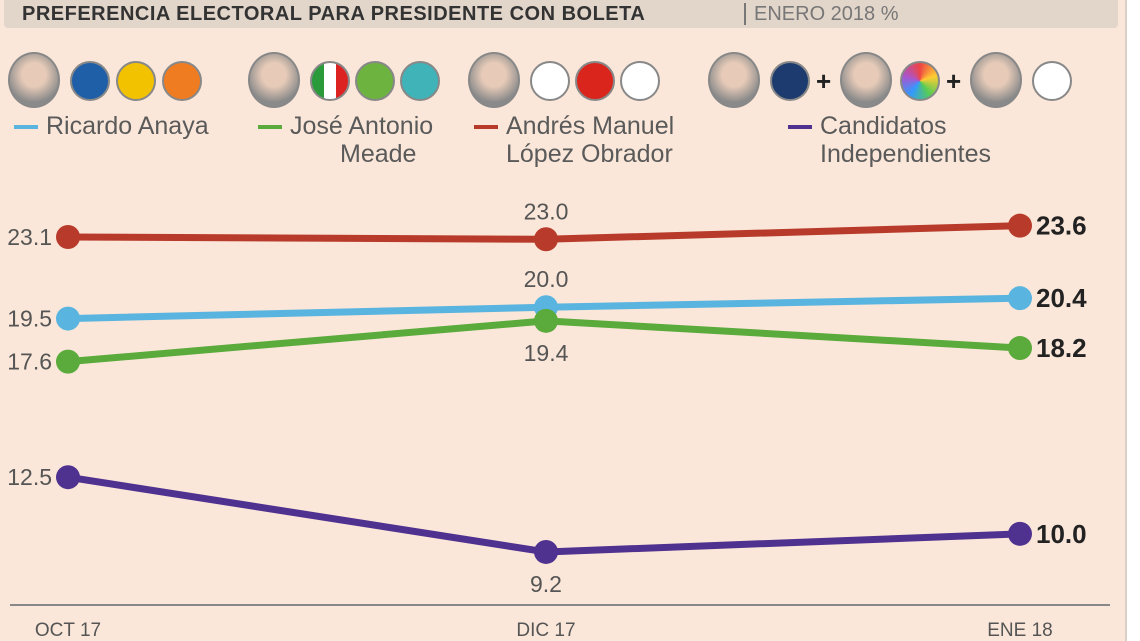  What do you see at coordinates (905, 154) in the screenshot?
I see `legend-label: Independientes` at bounding box center [905, 154].